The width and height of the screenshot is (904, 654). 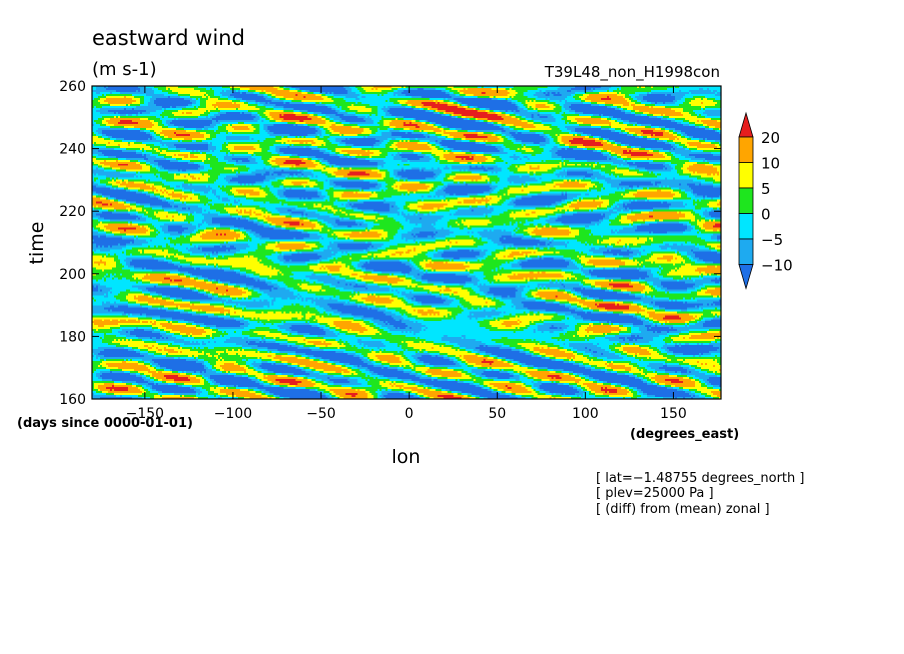 I want to click on colorbar-label: −5, so click(x=772, y=240).